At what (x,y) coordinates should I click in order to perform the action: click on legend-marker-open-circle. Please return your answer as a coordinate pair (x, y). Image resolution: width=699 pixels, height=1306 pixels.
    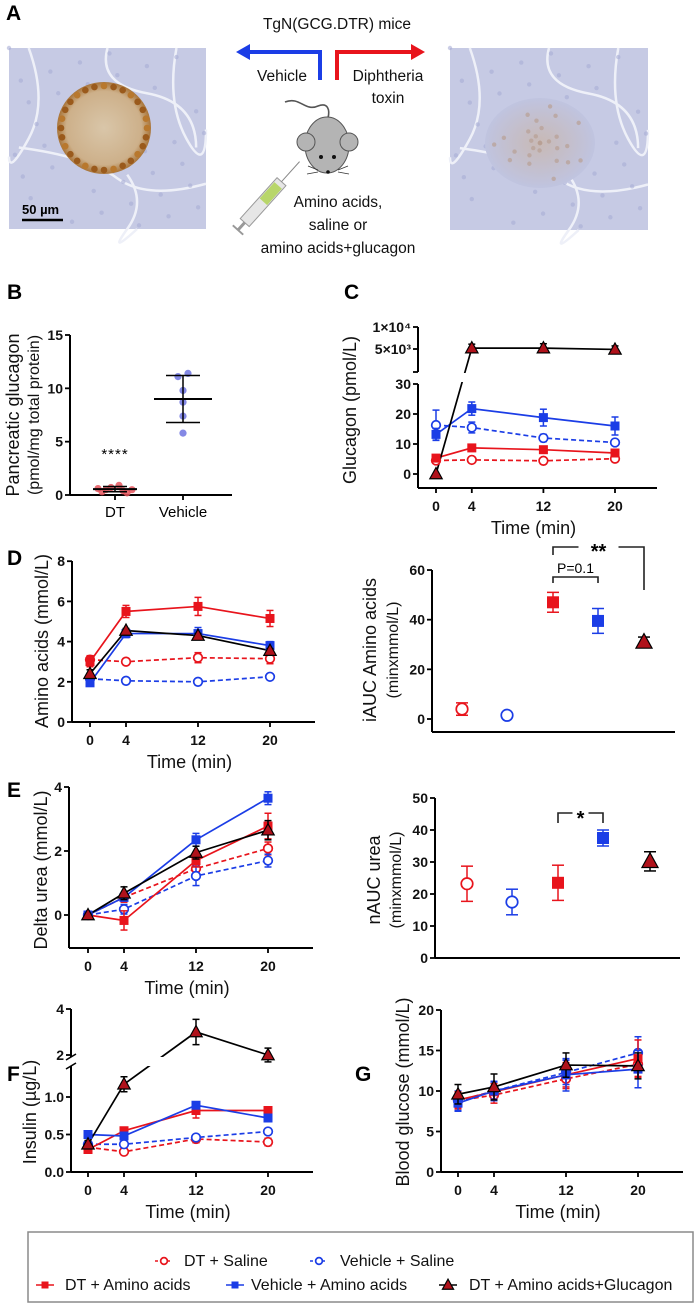
    Looking at the image, I should click on (164, 1261).